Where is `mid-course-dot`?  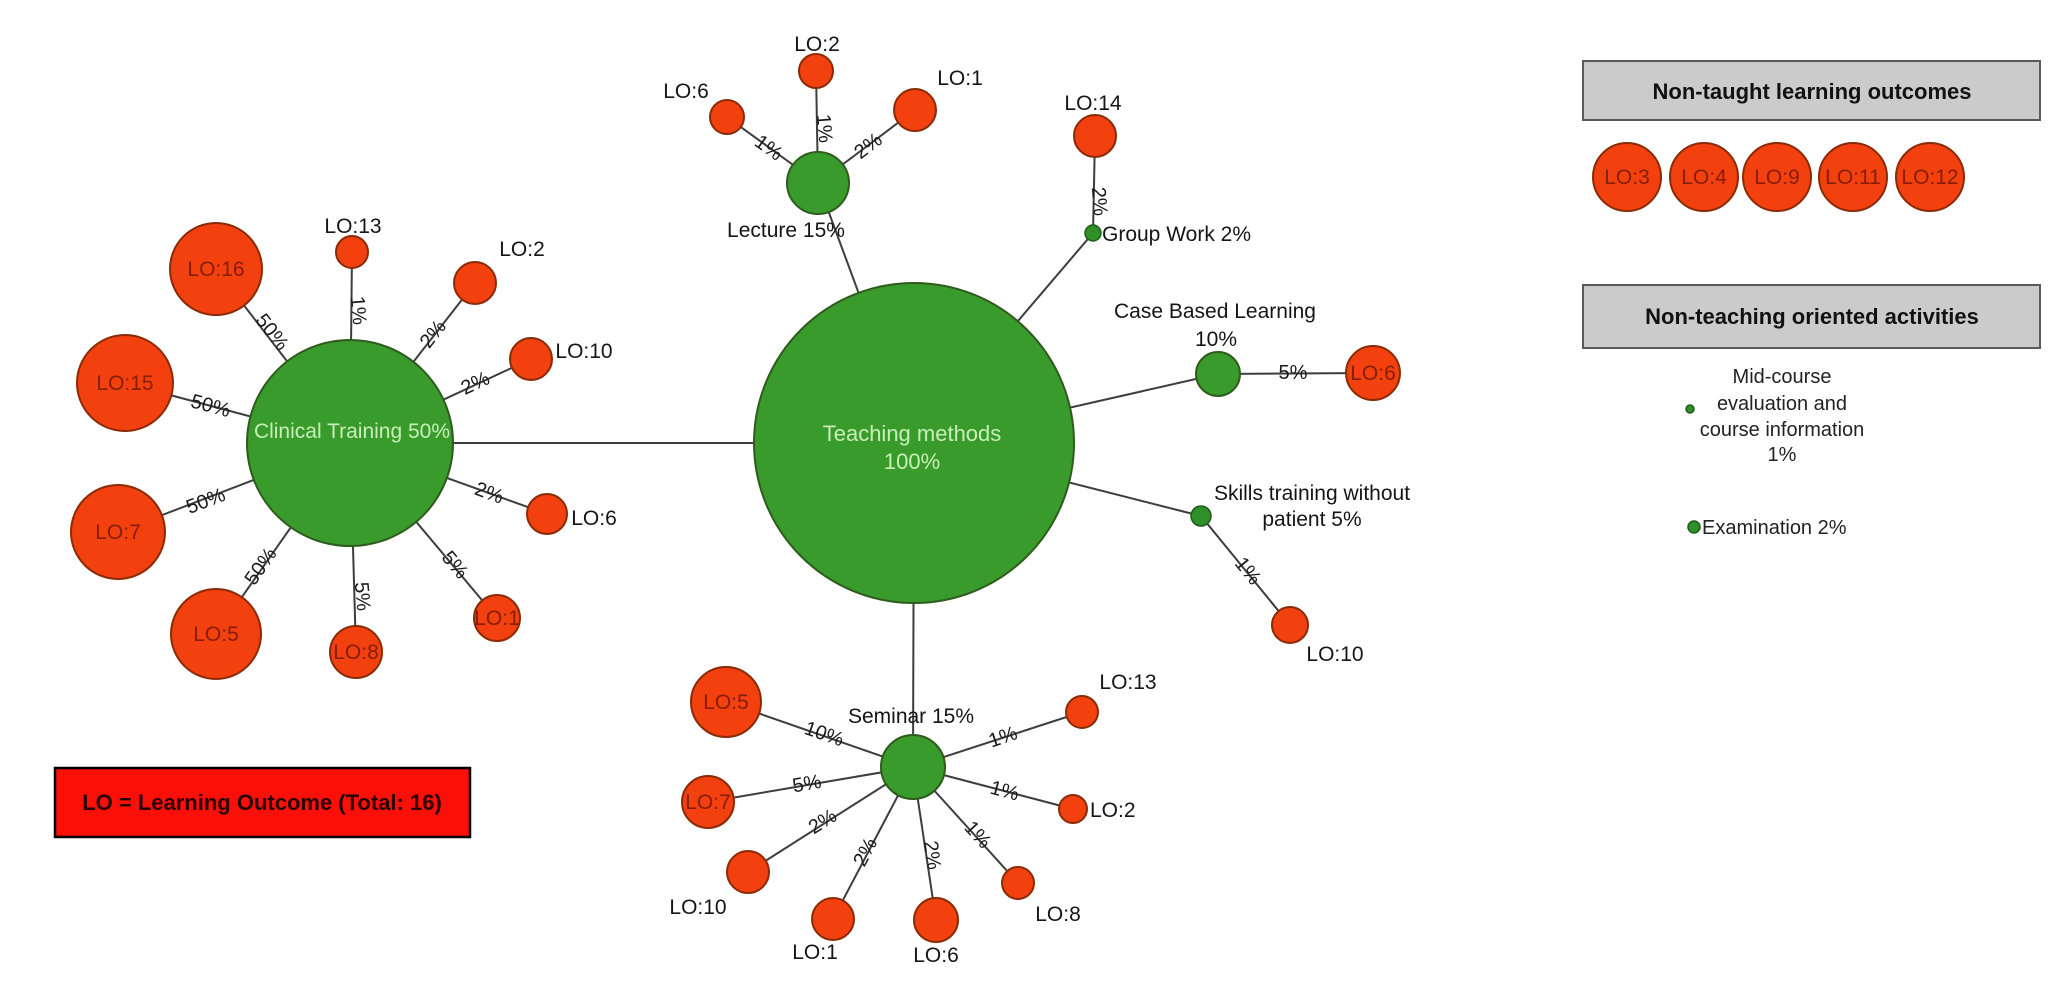
mid-course-dot is located at coordinates (1690, 409).